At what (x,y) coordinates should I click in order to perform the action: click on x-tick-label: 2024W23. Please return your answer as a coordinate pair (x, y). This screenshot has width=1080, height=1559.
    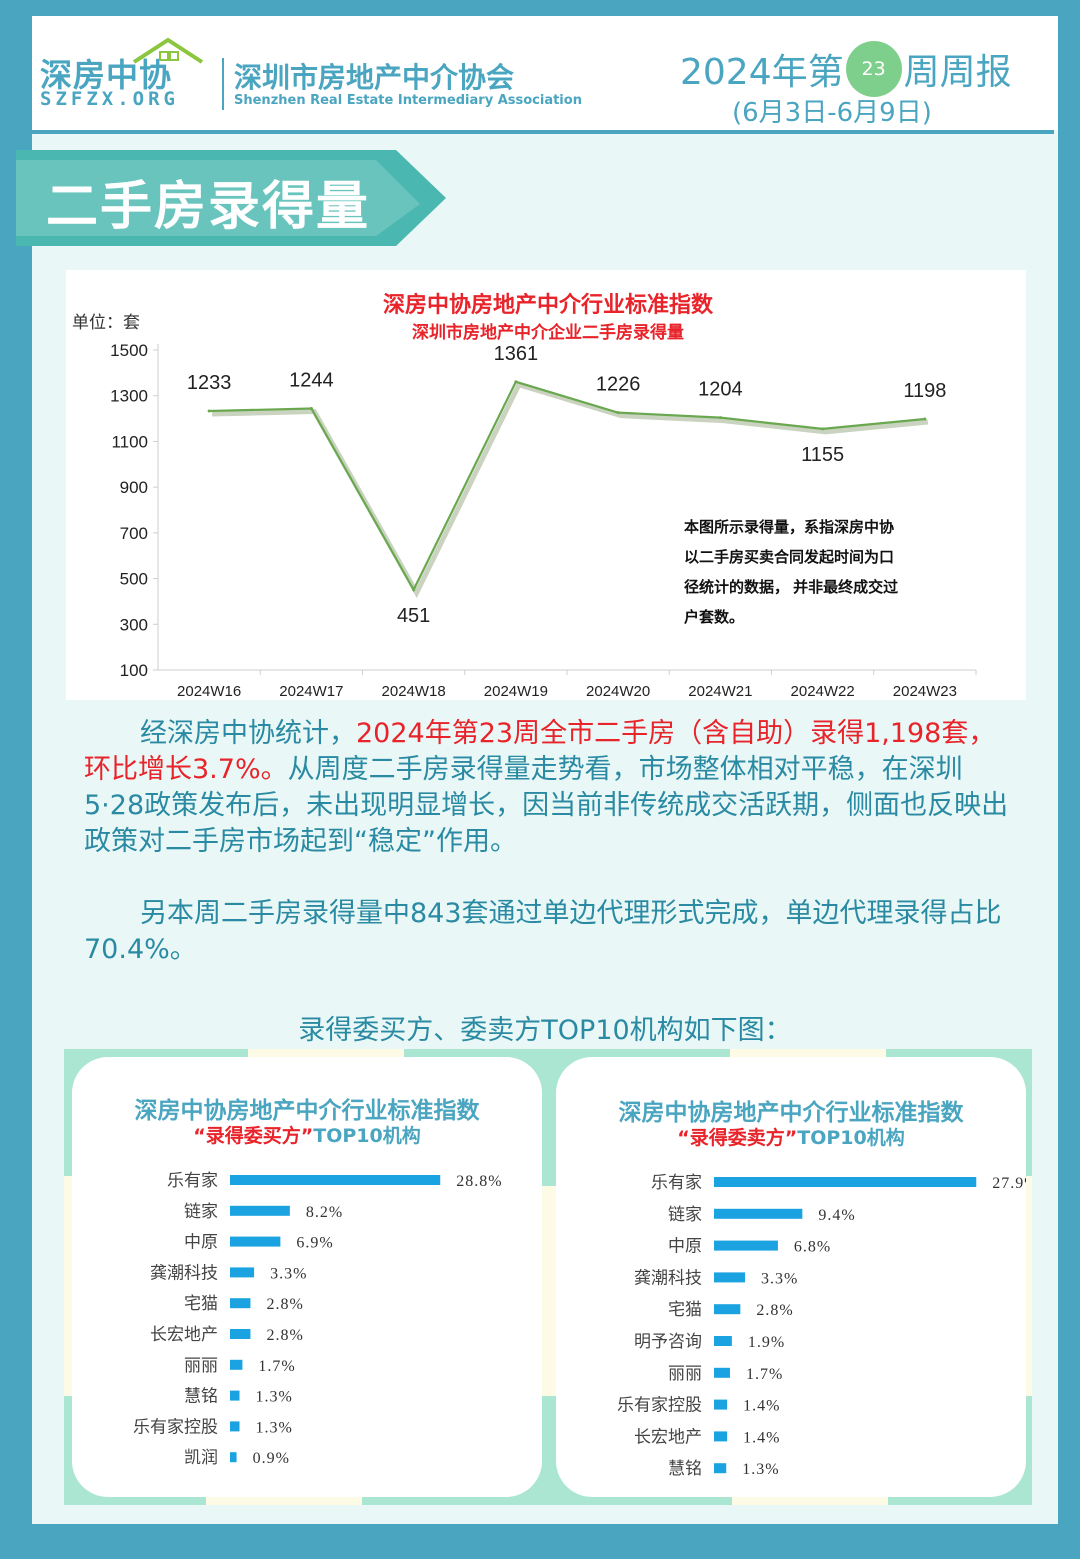
    Looking at the image, I should click on (925, 691).